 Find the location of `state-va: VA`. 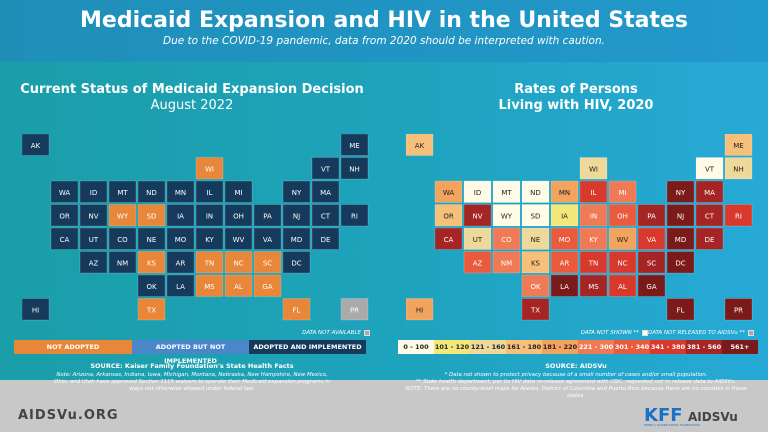

state-va: VA is located at coordinates (651, 238).